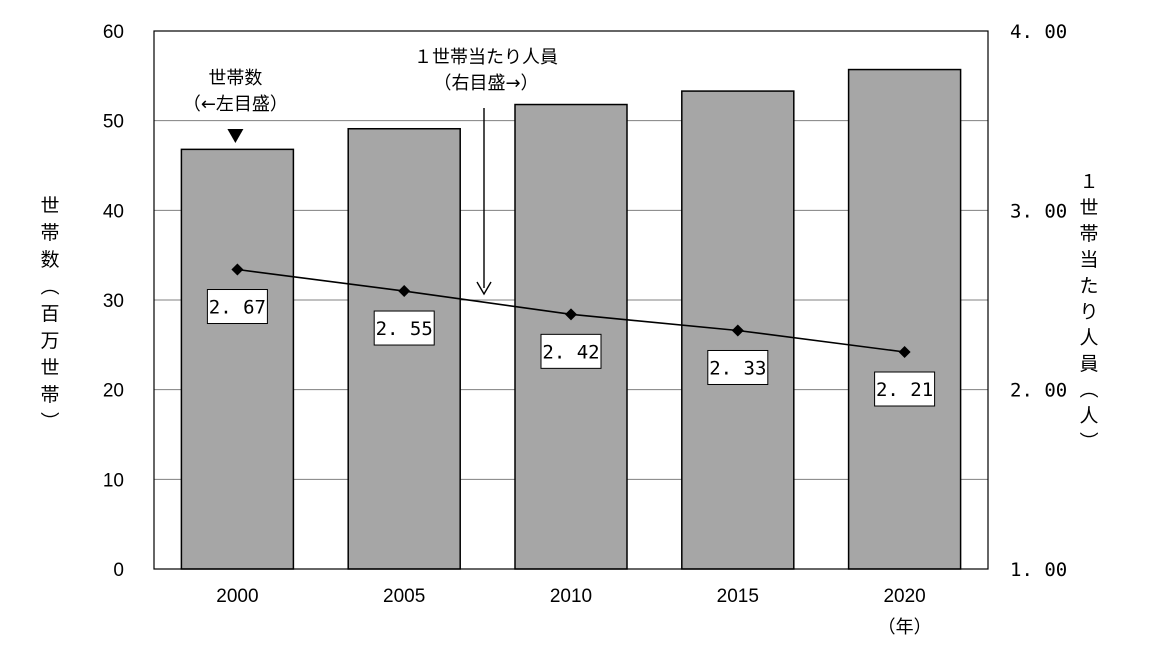 Image resolution: width=1167 pixels, height=648 pixels. What do you see at coordinates (404, 596) in the screenshot?
I see `x-tick-label: 2005` at bounding box center [404, 596].